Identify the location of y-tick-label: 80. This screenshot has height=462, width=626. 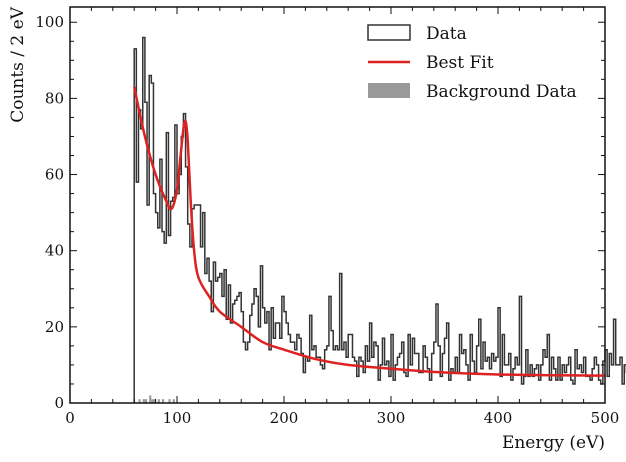
(54, 98).